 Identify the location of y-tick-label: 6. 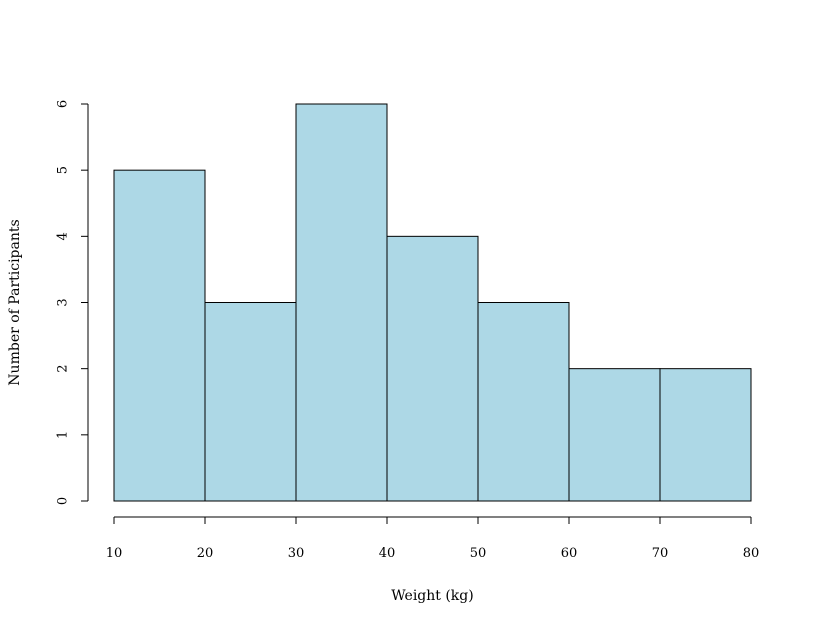
(63, 104).